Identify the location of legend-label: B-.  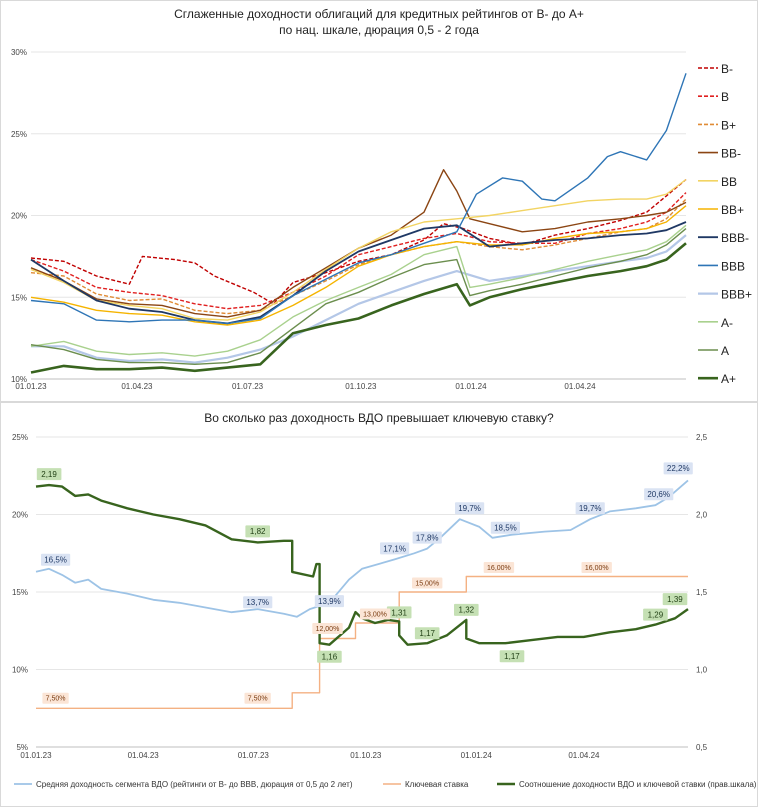
(727, 69).